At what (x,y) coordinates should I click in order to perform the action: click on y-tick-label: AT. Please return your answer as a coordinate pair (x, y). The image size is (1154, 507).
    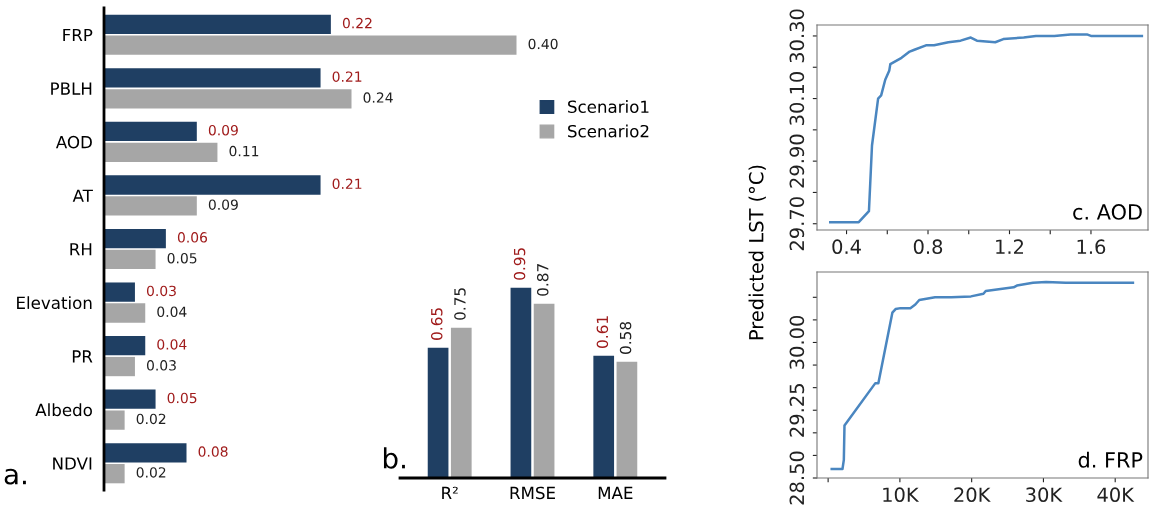
    Looking at the image, I should click on (82, 195).